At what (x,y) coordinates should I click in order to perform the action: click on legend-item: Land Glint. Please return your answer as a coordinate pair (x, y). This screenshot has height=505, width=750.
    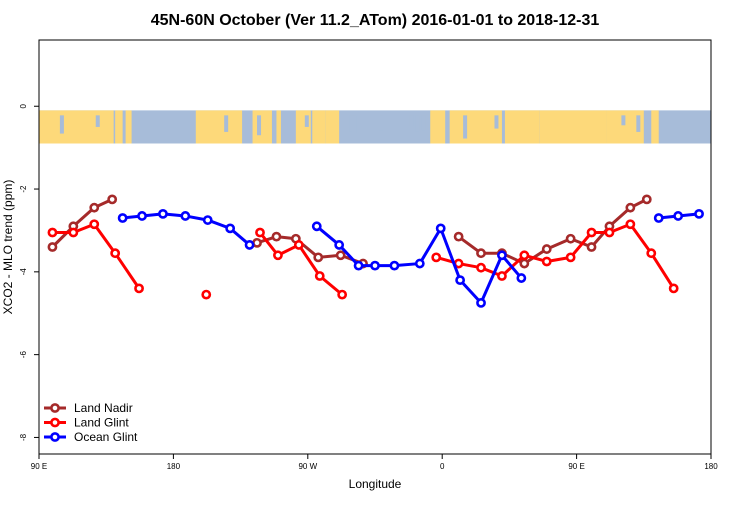
    Looking at the image, I should click on (86, 423).